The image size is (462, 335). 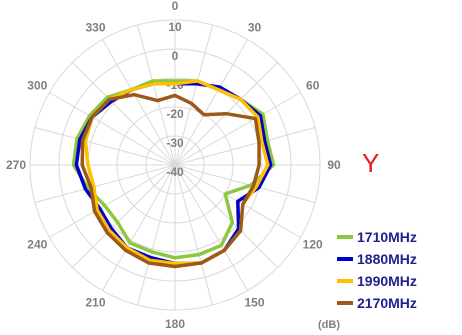 I want to click on angle-tick-label: 240, so click(x=37, y=245).